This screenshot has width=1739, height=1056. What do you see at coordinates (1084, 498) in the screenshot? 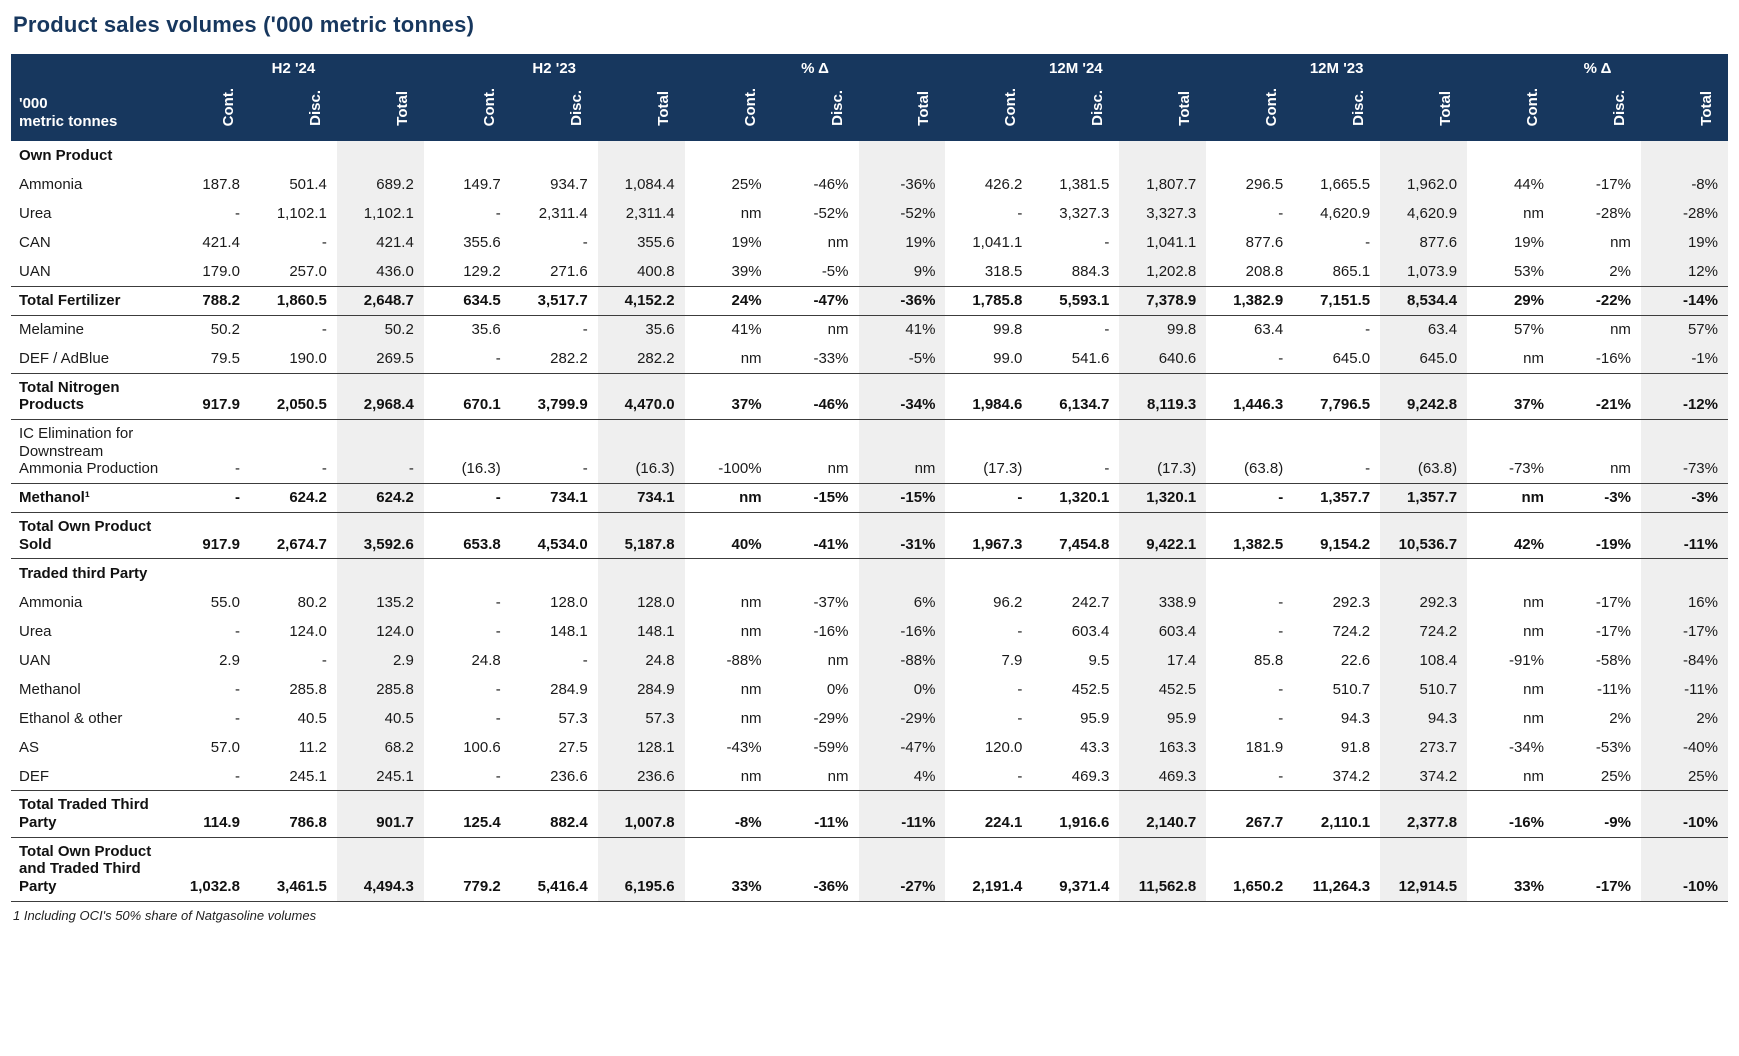
I see `value-cell: 1,320.1` at bounding box center [1084, 498].